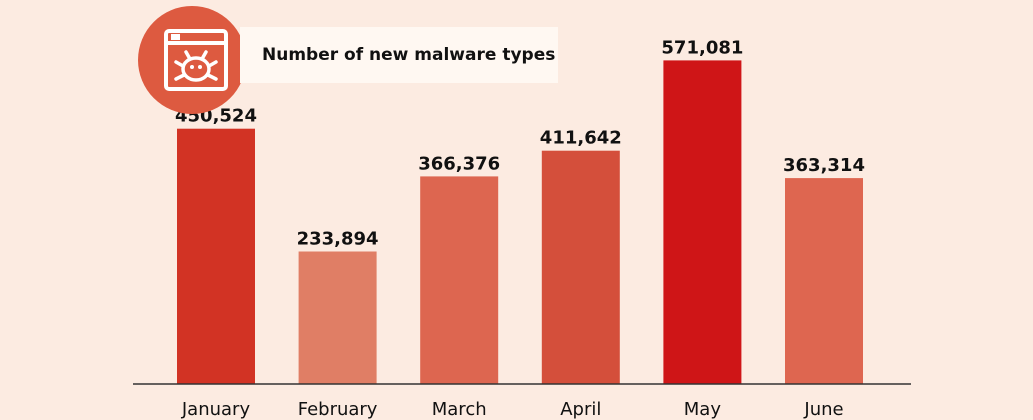  Describe the element at coordinates (702, 222) in the screenshot. I see `bar-may` at that location.